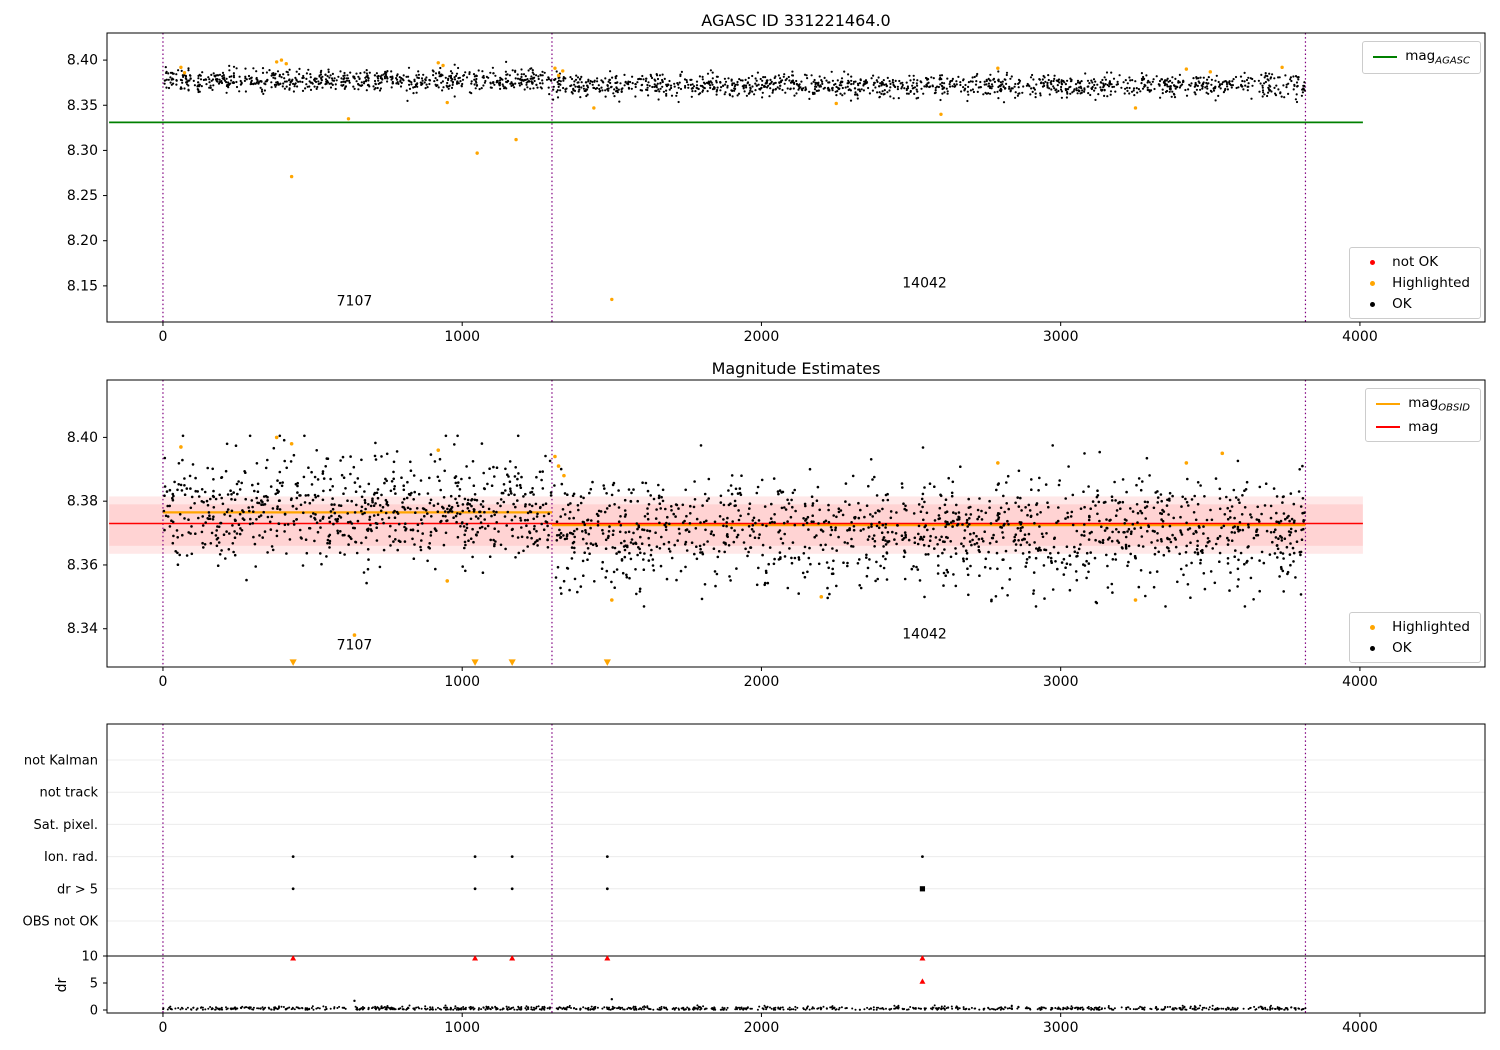  What do you see at coordinates (82, 629) in the screenshot?
I see `y-tick-label: 8.34` at bounding box center [82, 629].